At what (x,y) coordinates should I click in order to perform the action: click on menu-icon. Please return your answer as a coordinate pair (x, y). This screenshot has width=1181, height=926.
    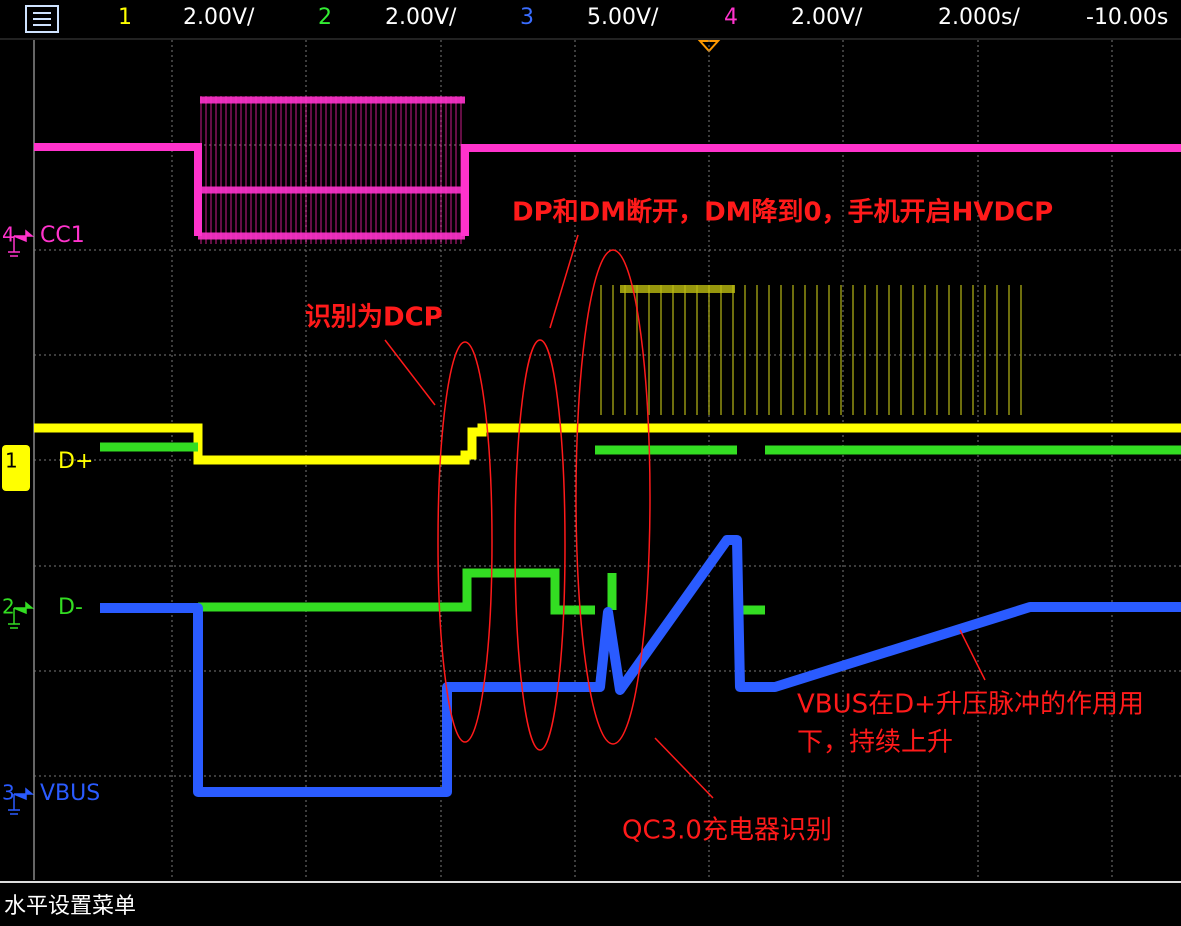
    Looking at the image, I should click on (42, 19).